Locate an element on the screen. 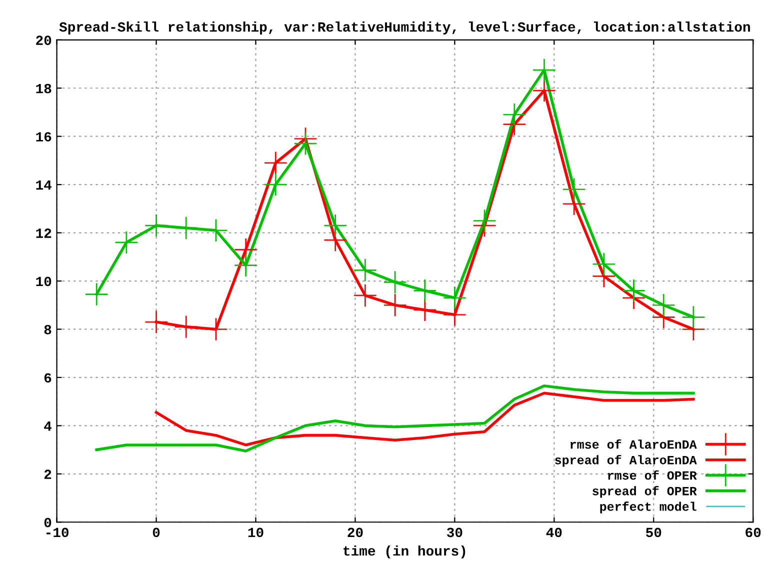 The width and height of the screenshot is (778, 570). y-tick-label: 16 is located at coordinates (44, 137).